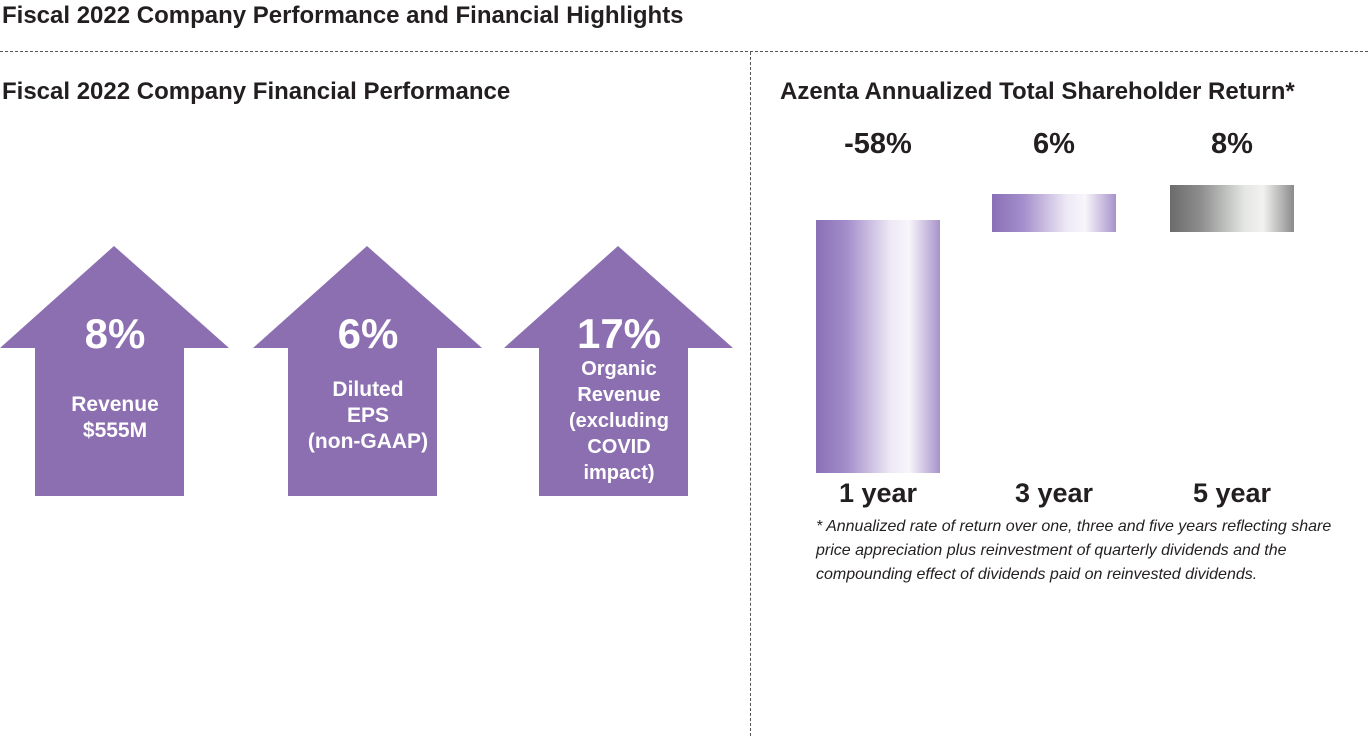 The height and width of the screenshot is (736, 1368). What do you see at coordinates (115, 430) in the screenshot?
I see `revenue-label-line: $555M` at bounding box center [115, 430].